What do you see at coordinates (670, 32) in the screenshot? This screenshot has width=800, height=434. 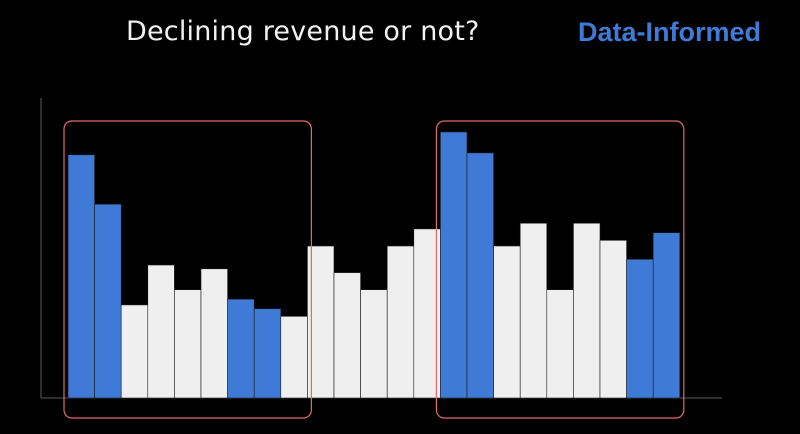 I see `brand-label: Data-Informed` at bounding box center [670, 32].